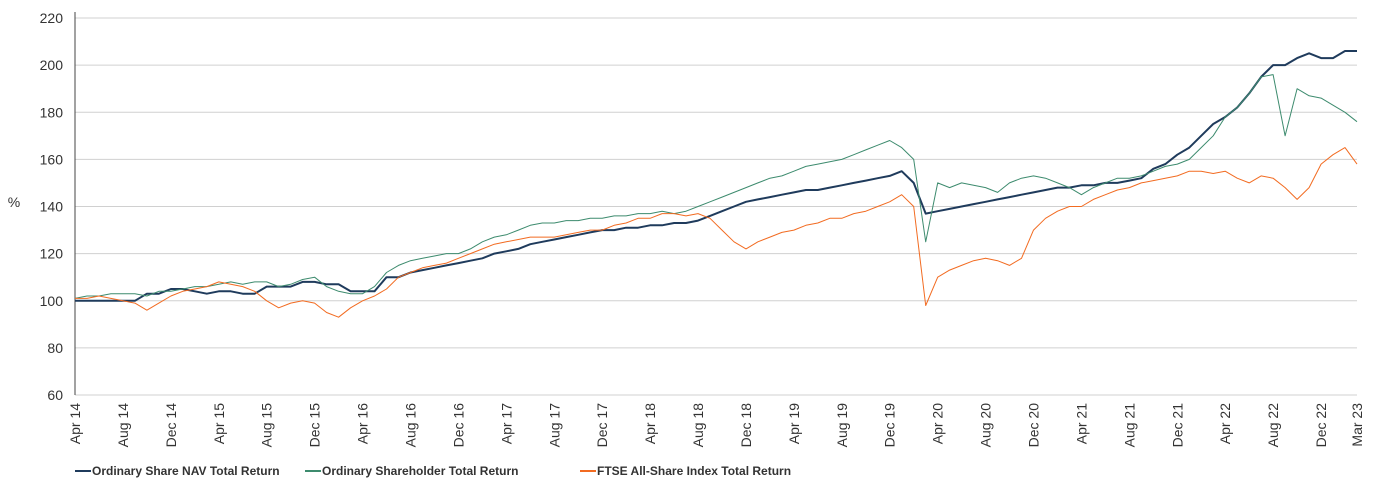 Image resolution: width=1386 pixels, height=484 pixels. Describe the element at coordinates (123, 425) in the screenshot. I see `x-tick-label: Aug 14` at that location.